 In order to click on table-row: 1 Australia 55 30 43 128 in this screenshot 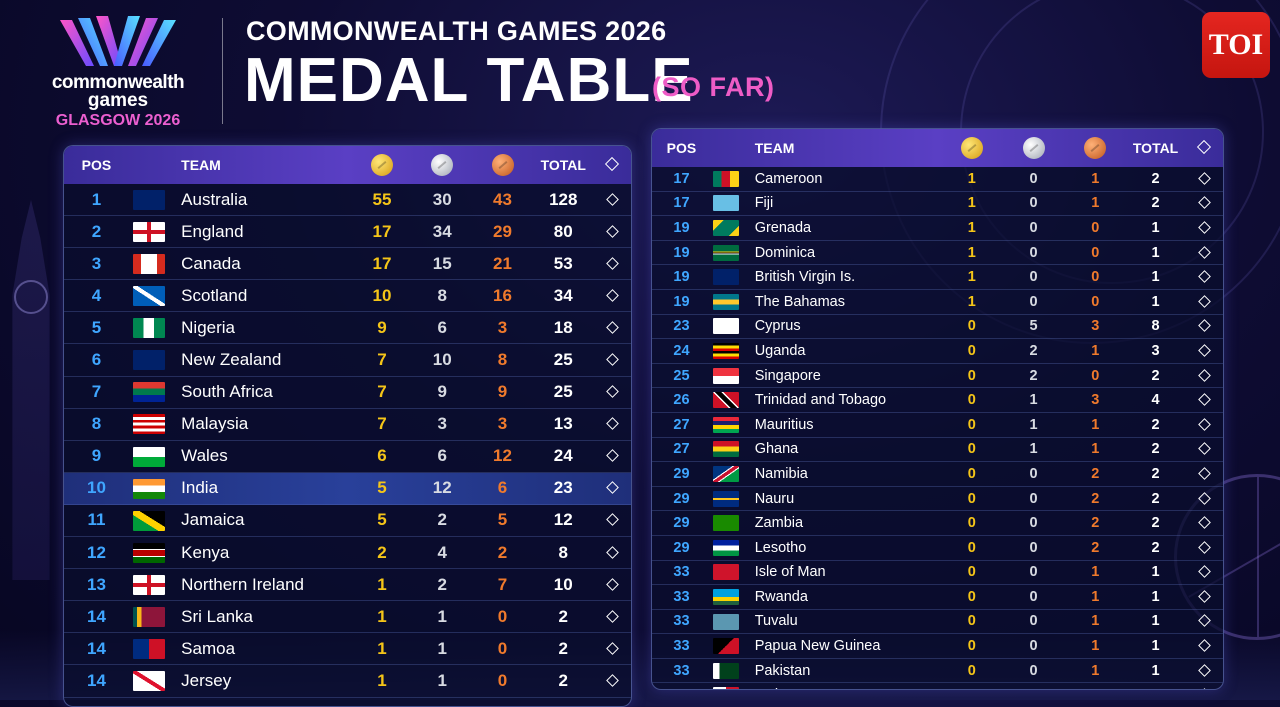, I will do `click(347, 200)`.